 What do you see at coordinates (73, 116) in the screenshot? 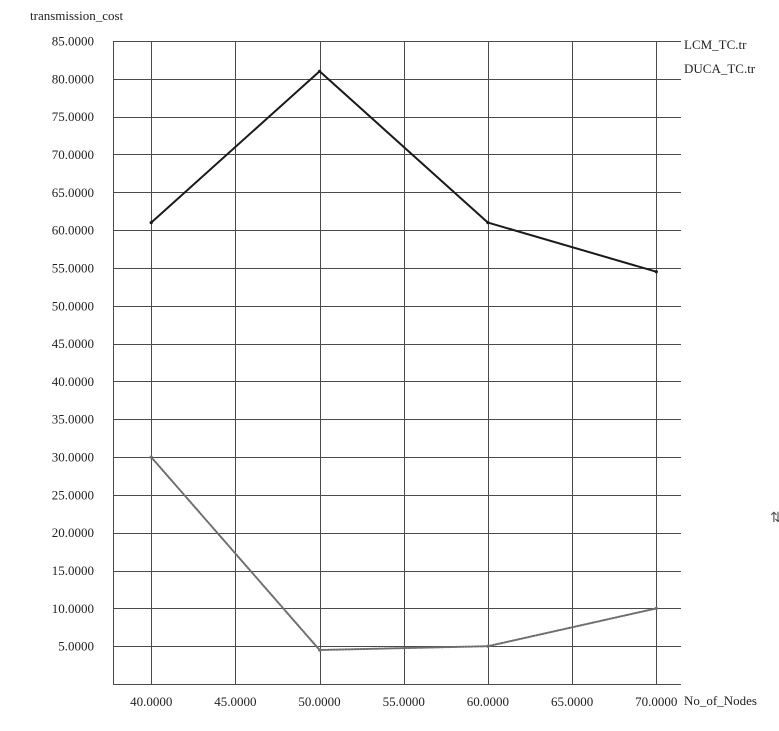
I see `y-tick-label: 75.0000` at bounding box center [73, 116].